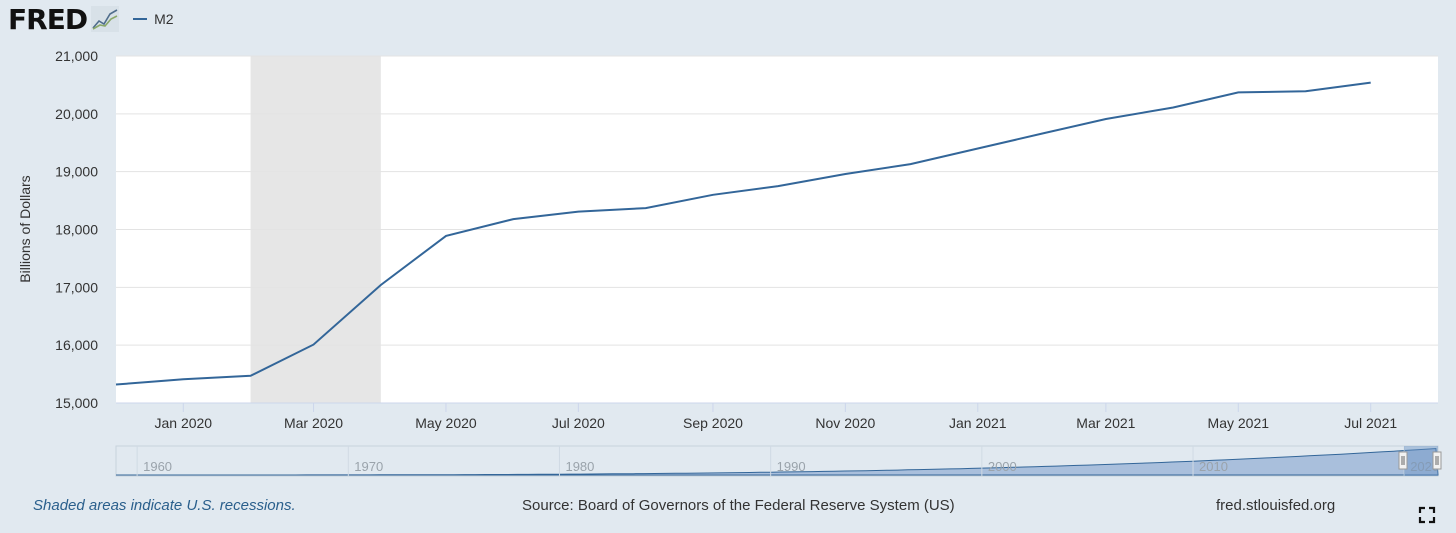  I want to click on x-tick-label: Jan 2021, so click(978, 423).